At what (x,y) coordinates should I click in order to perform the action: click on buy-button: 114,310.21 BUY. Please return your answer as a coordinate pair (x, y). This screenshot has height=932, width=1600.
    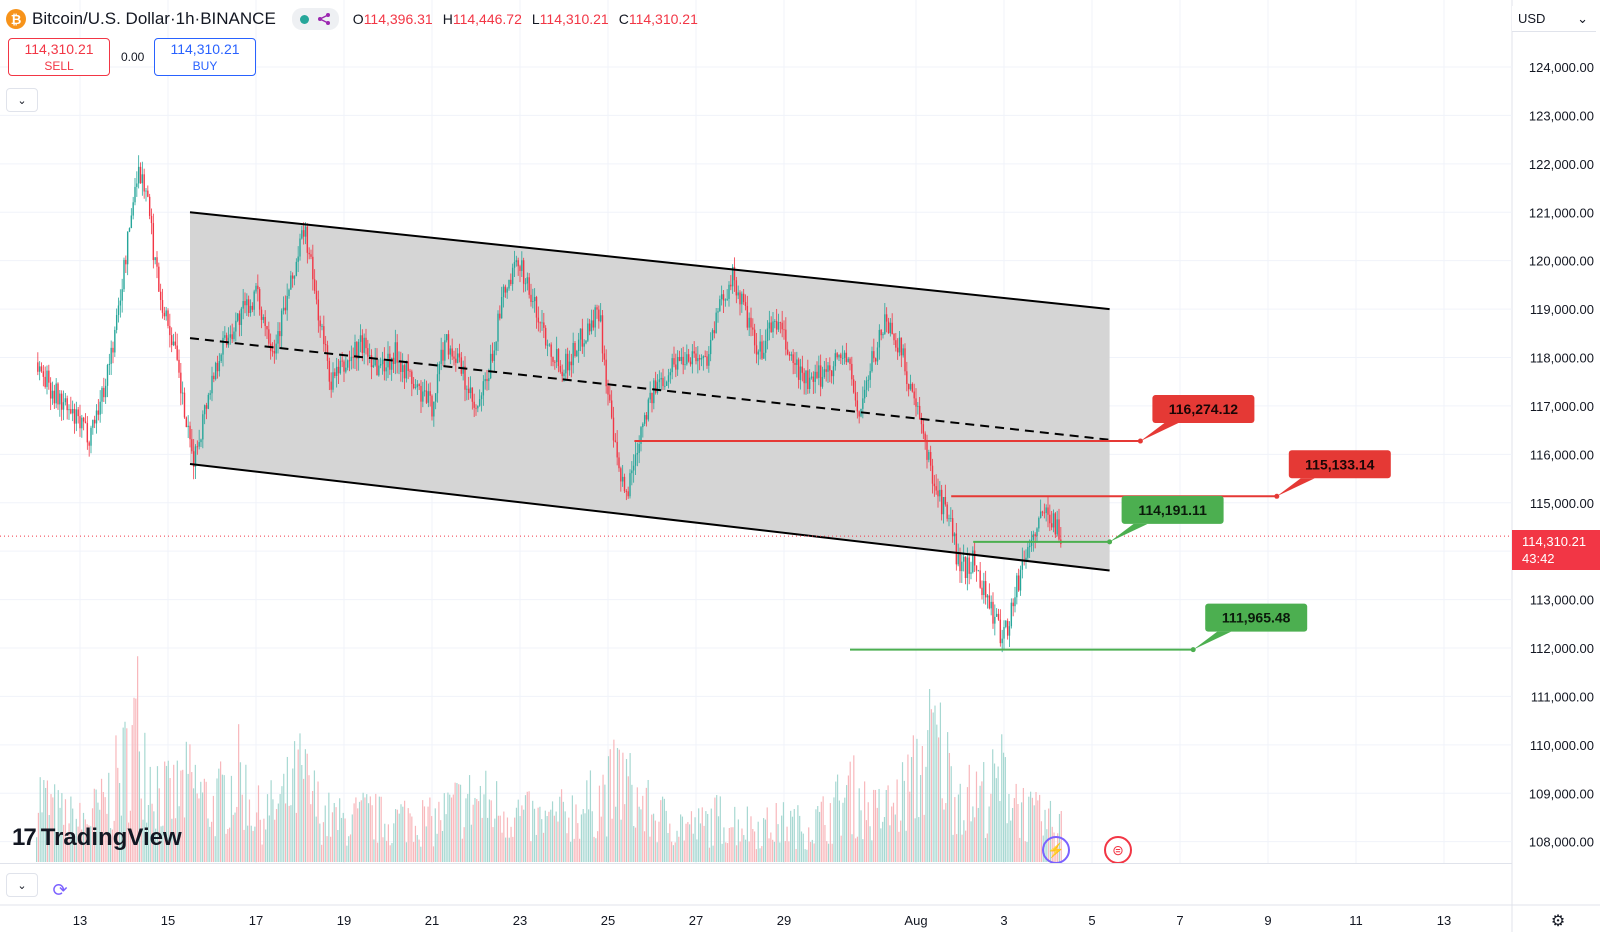
    Looking at the image, I should click on (205, 57).